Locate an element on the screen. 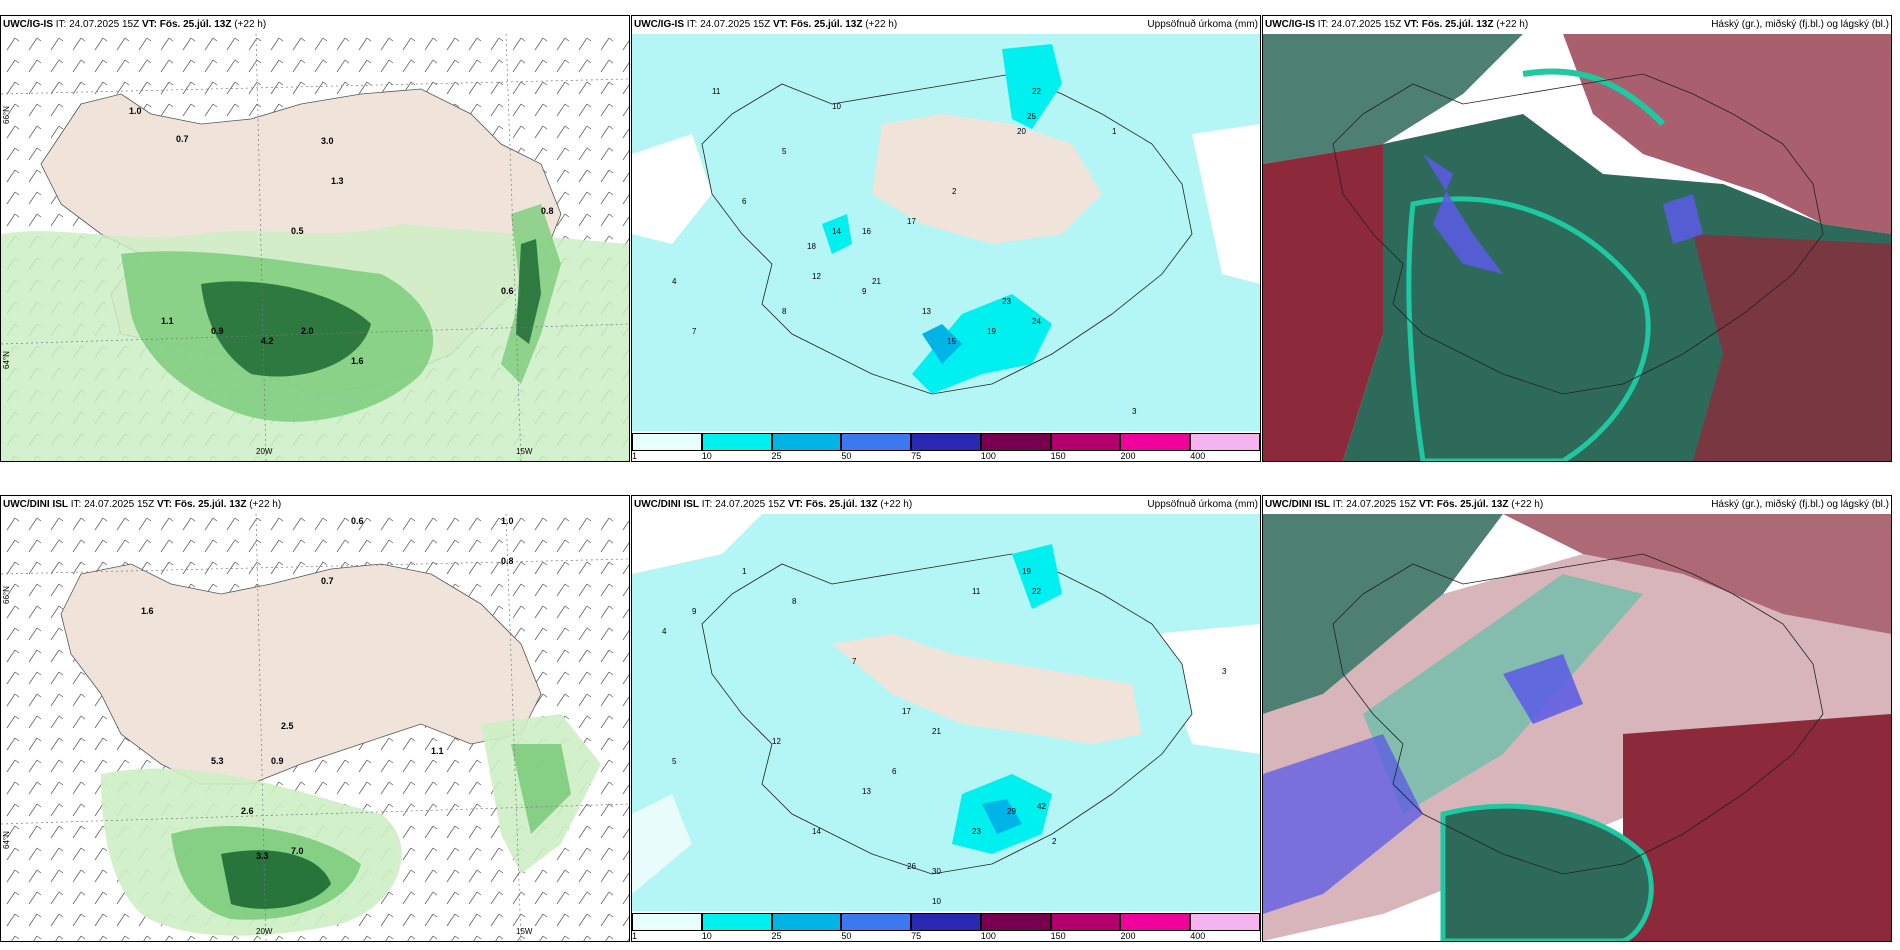 The width and height of the screenshot is (1900, 950). precip-value: 8 is located at coordinates (794, 601).